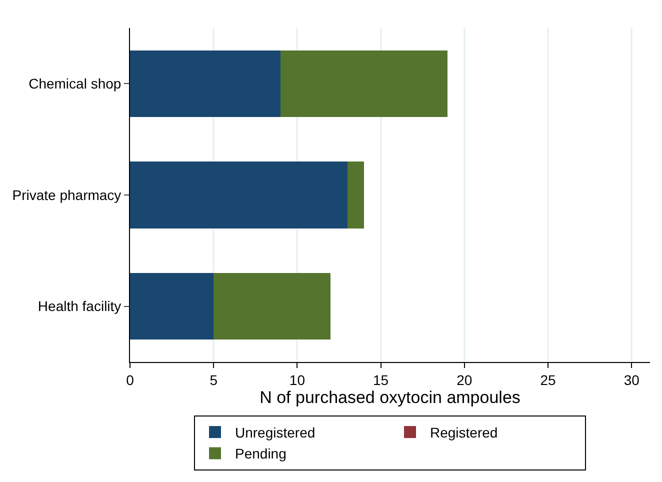 Image resolution: width=662 pixels, height=482 pixels. Describe the element at coordinates (464, 432) in the screenshot. I see `legend-label: Registered` at that location.